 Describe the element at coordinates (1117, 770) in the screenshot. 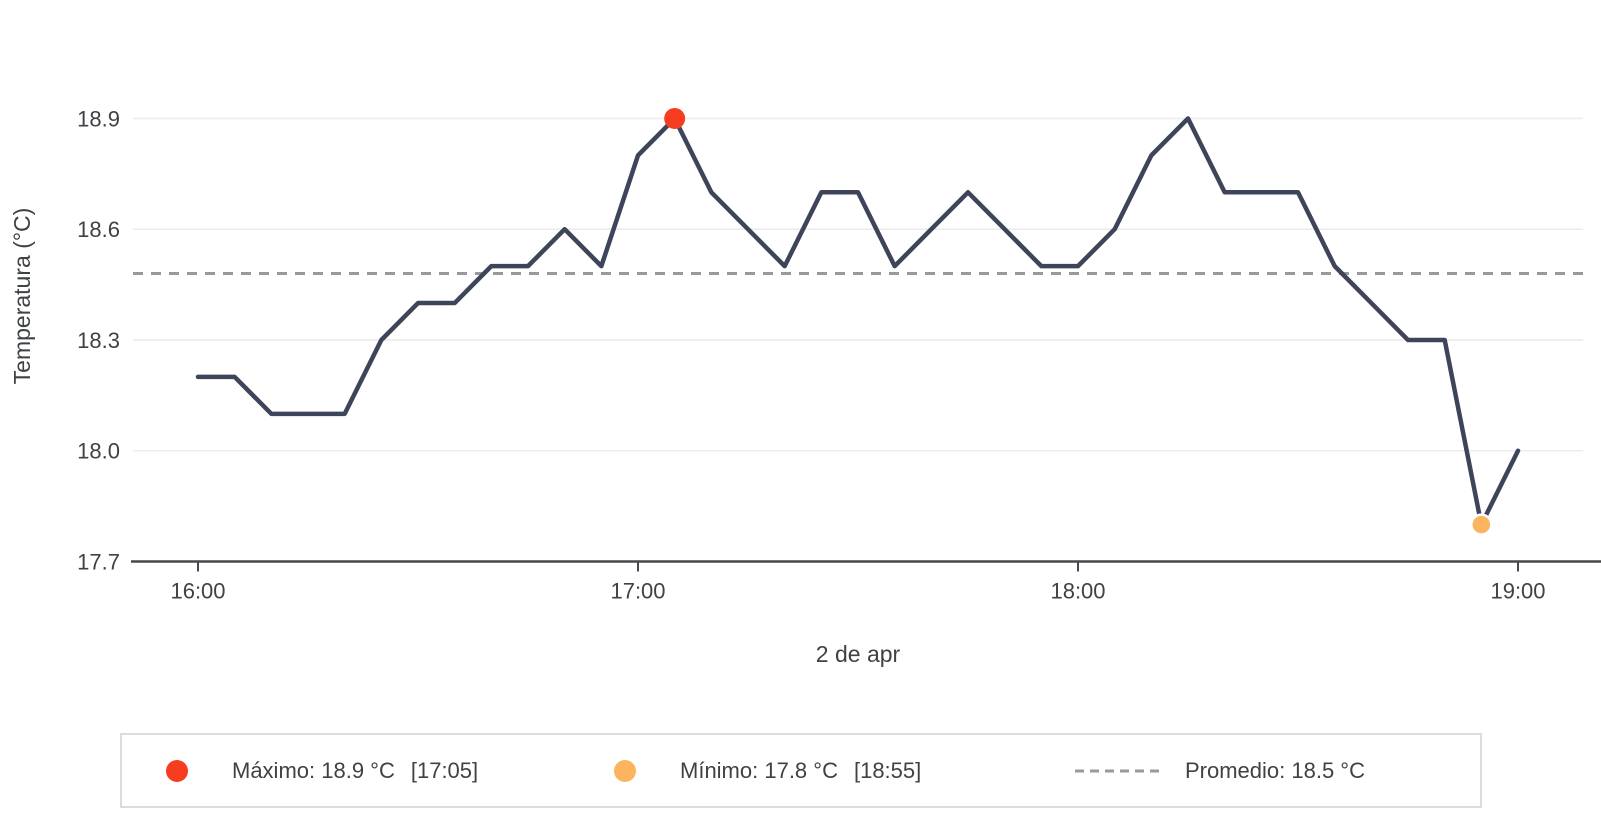

I see `average-dash-icon` at that location.